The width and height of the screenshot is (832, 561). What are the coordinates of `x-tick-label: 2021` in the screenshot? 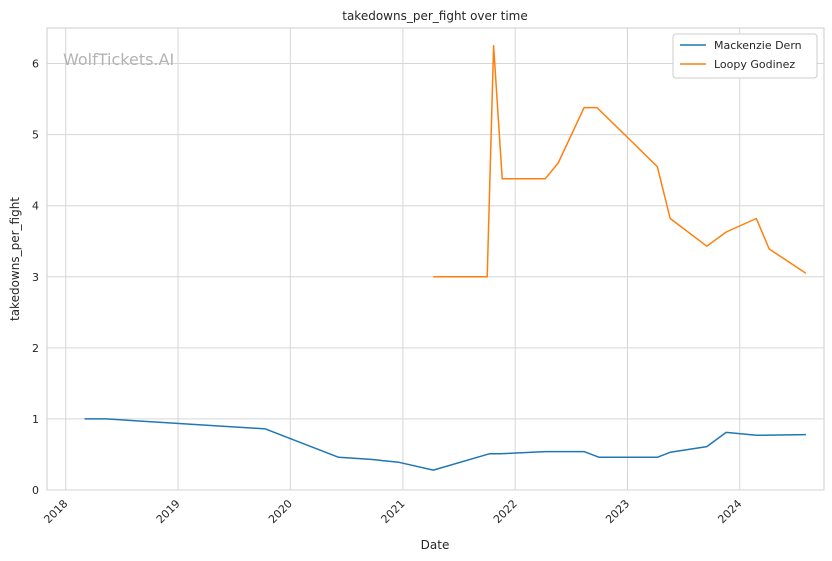 It's located at (393, 511).